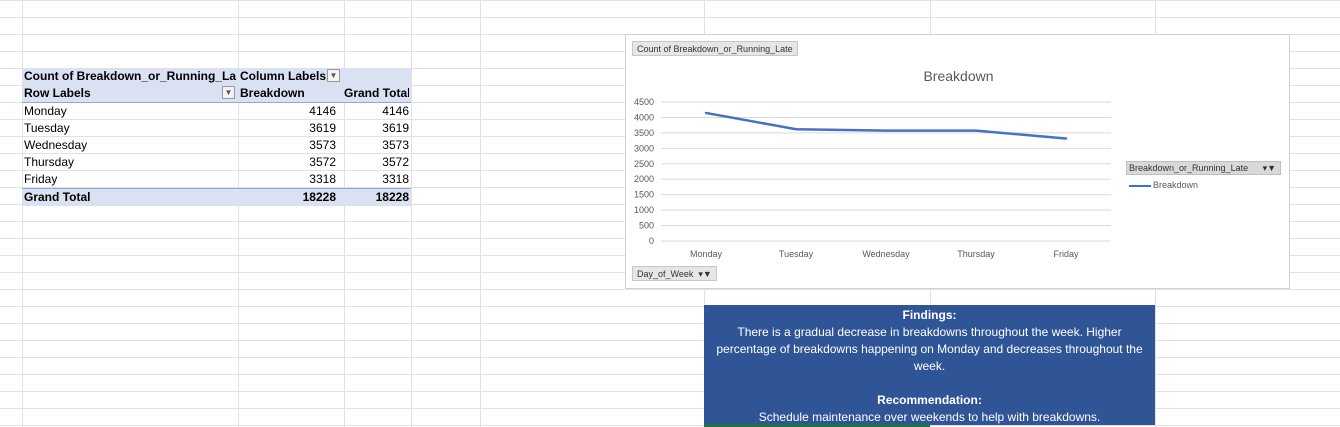 This screenshot has height=427, width=1340. I want to click on legend-field-label: Breakdown_or_Running_Late, so click(1189, 168).